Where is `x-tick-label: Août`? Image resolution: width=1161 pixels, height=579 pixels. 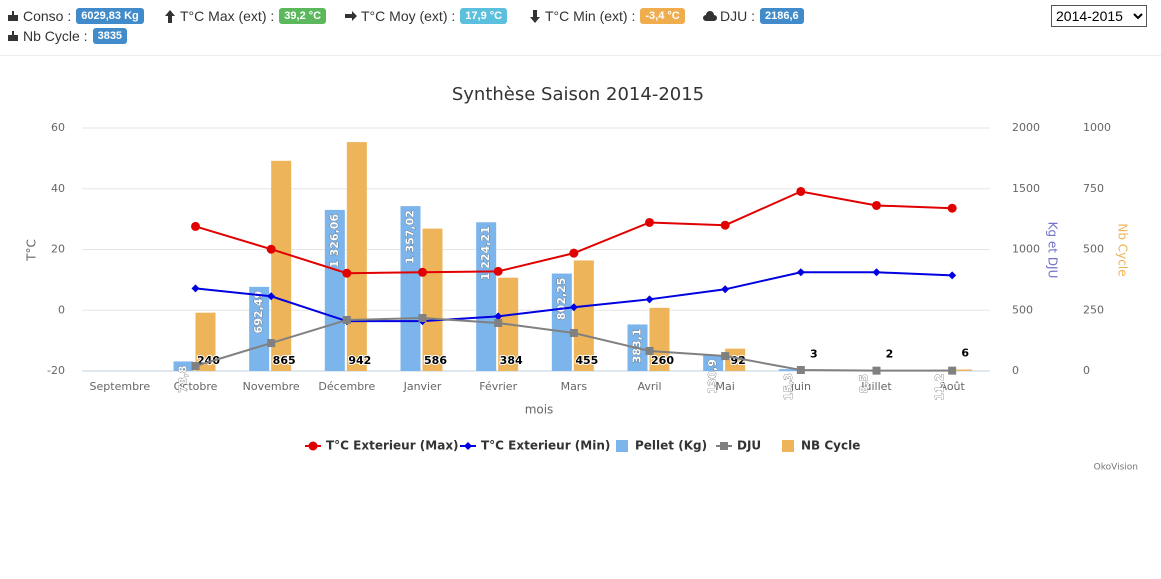
x-tick-label: Août is located at coordinates (952, 386).